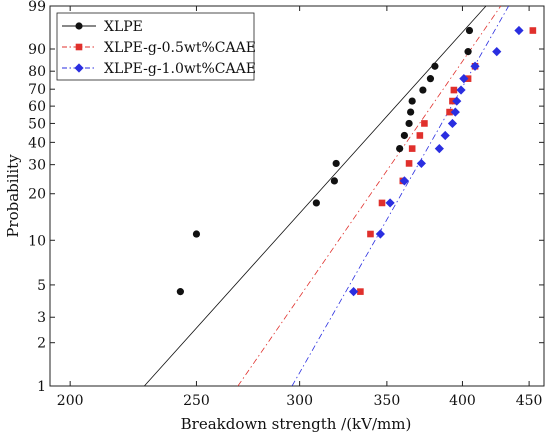 The image size is (550, 439). Describe the element at coordinates (529, 401) in the screenshot. I see `x-tick-label: 450` at that location.